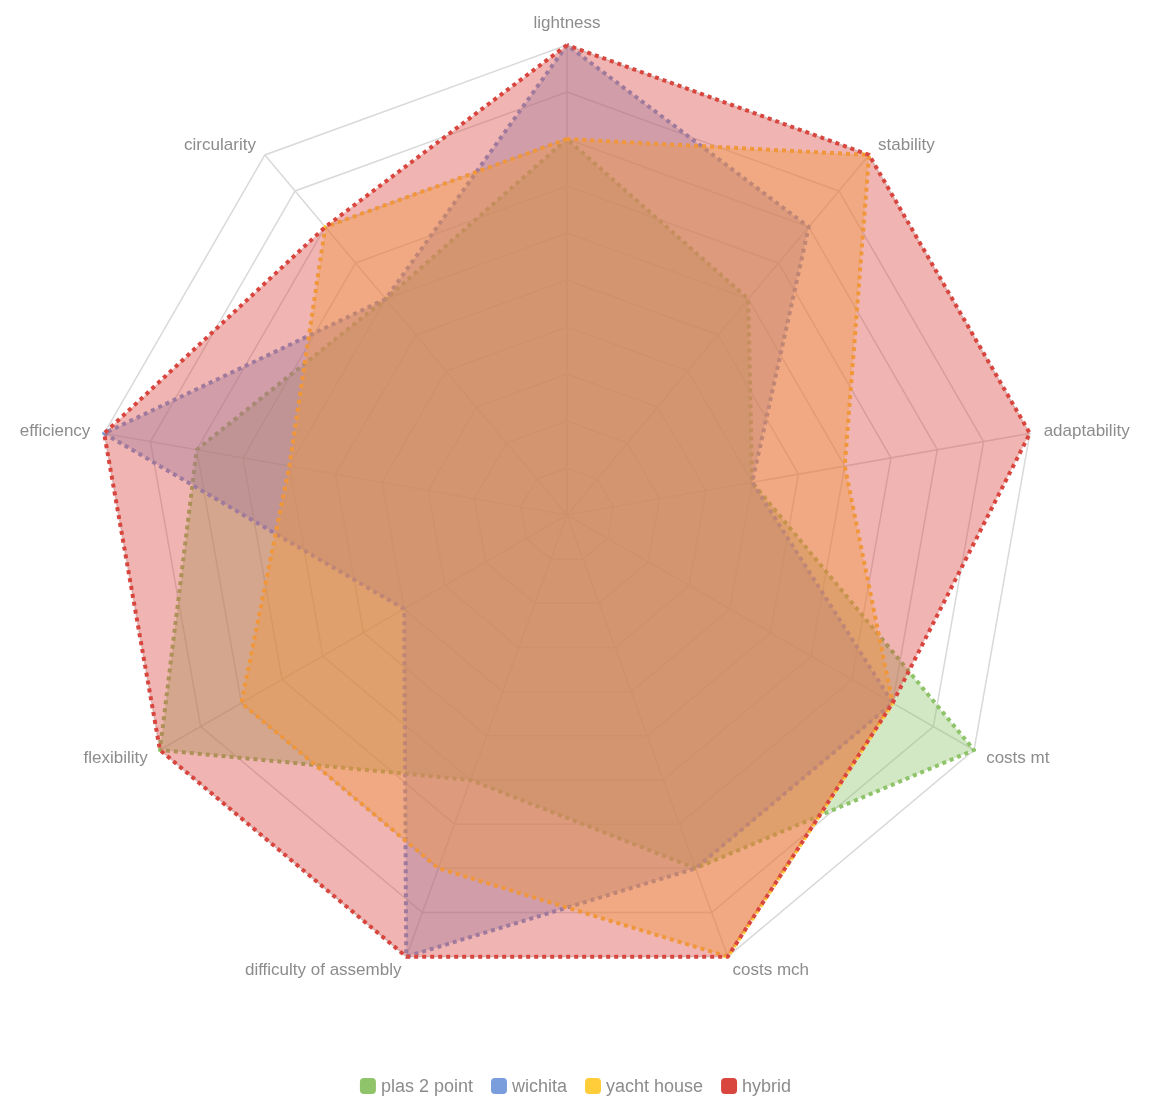  What do you see at coordinates (907, 144) in the screenshot?
I see `spoke-label: stability` at bounding box center [907, 144].